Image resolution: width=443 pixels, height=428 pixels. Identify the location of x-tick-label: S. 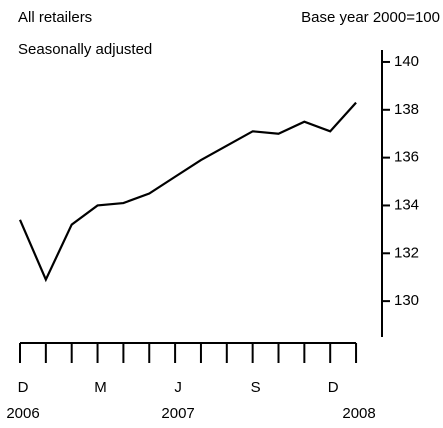
(256, 387).